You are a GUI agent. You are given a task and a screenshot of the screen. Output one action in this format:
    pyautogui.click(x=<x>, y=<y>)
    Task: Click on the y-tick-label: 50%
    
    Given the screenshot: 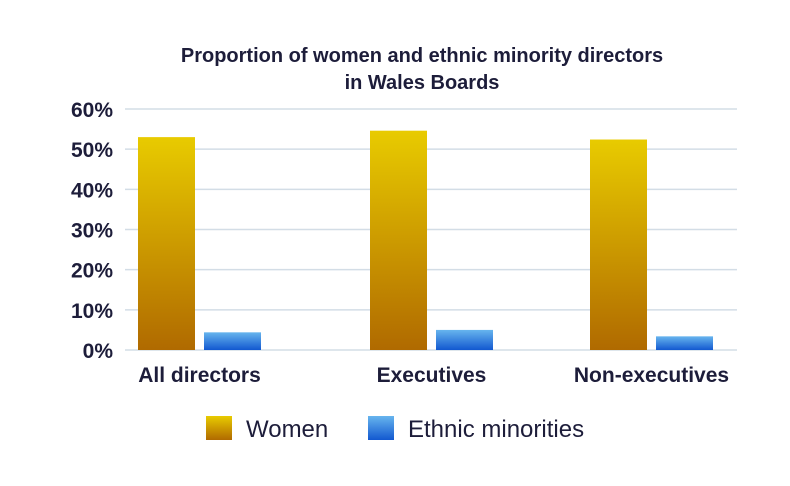 What is the action you would take?
    pyautogui.click(x=92, y=150)
    